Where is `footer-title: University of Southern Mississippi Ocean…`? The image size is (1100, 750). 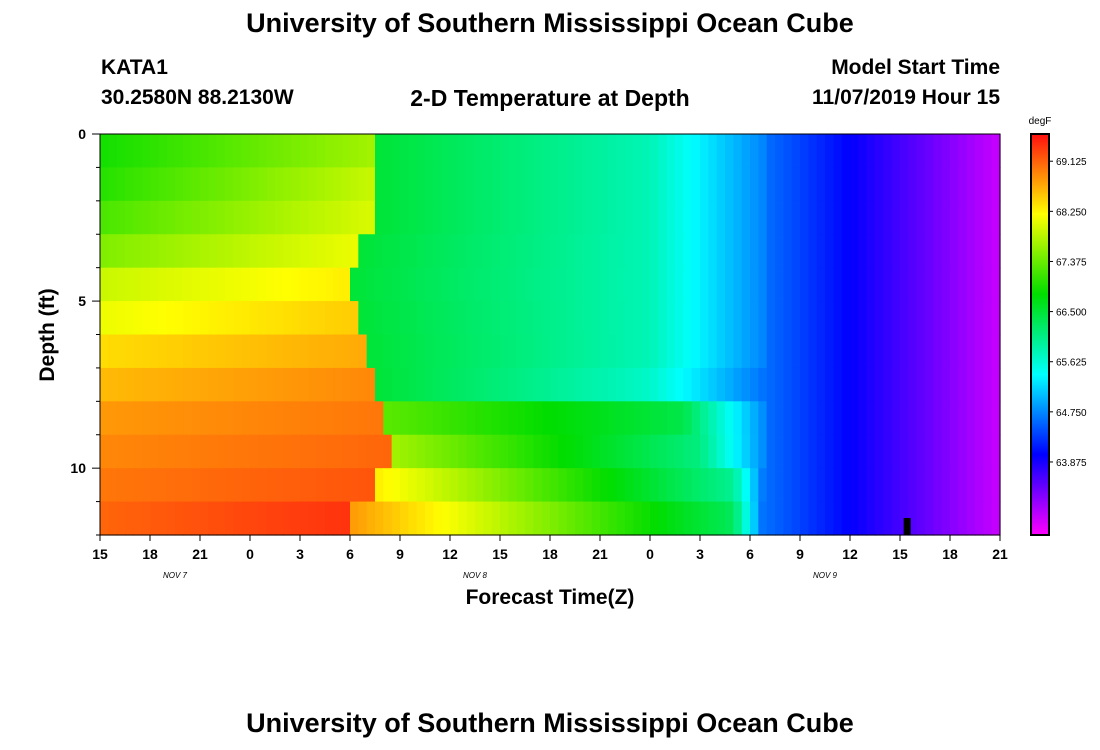
footer-title: University of Southern Mississippi Ocean… is located at coordinates (550, 723).